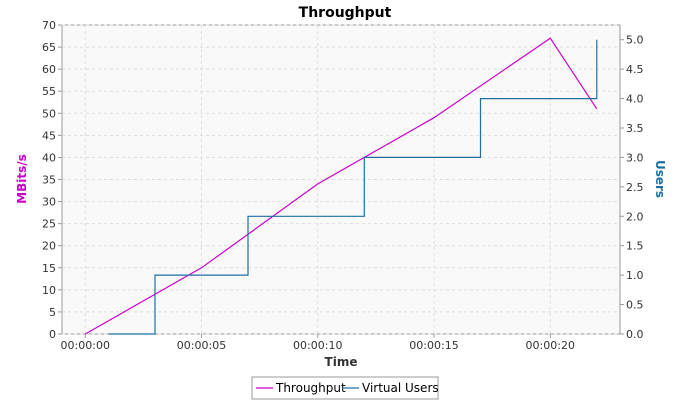  I want to click on left-tick-label: 25, so click(49, 224).